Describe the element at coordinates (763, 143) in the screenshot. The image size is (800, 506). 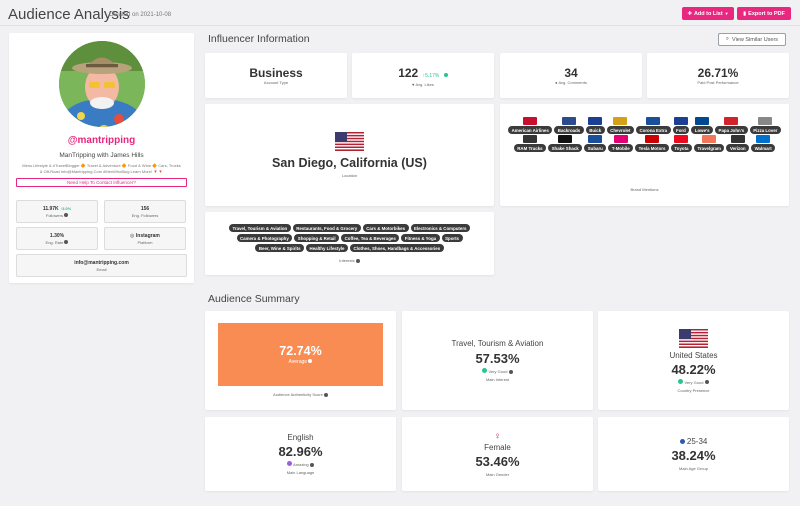
I see `brand-mention: Walmart` at that location.